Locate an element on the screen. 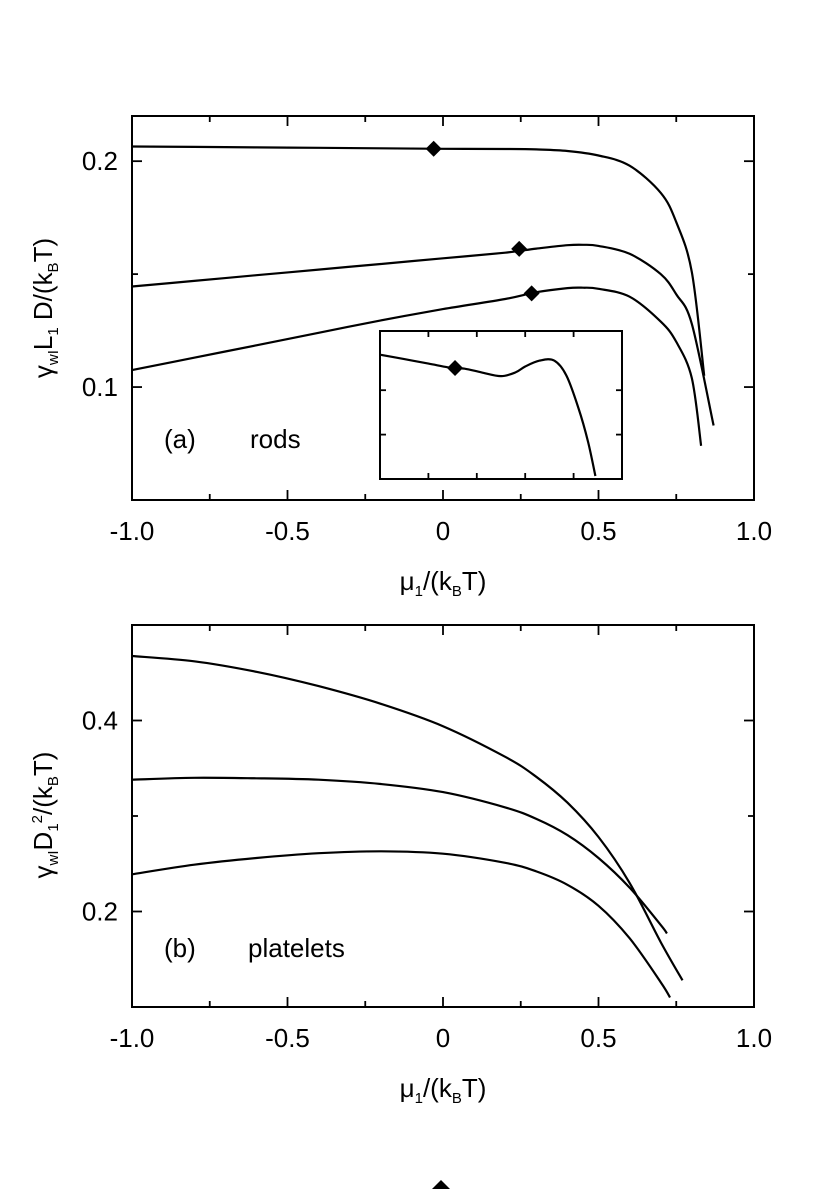 The image size is (830, 1189). panel-a-y-tick-label: 0.2 is located at coordinates (100, 161).